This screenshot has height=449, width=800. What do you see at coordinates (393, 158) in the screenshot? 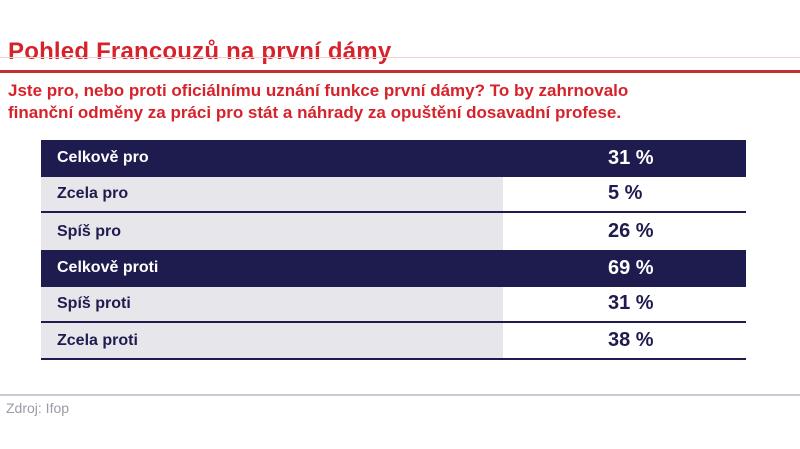
I see `table-row-celkove-pro: Celkově pro 31 %` at bounding box center [393, 158].